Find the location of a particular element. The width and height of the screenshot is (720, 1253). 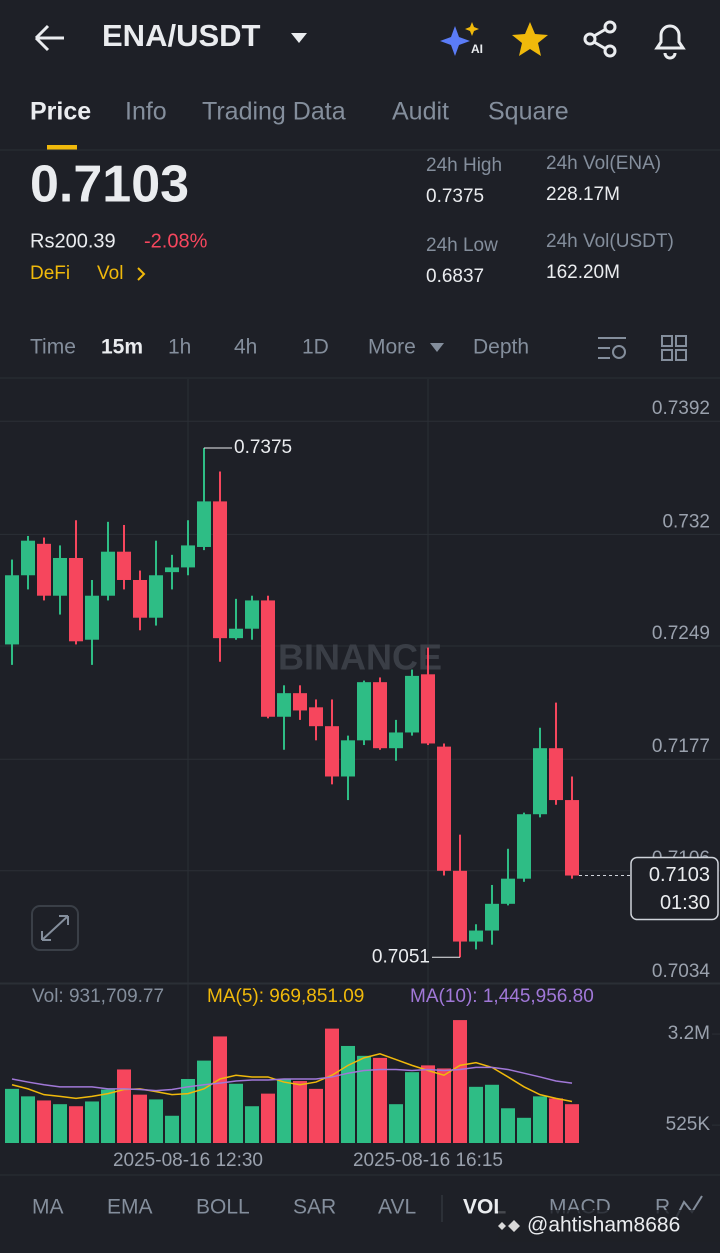

tab: Price is located at coordinates (60, 112).